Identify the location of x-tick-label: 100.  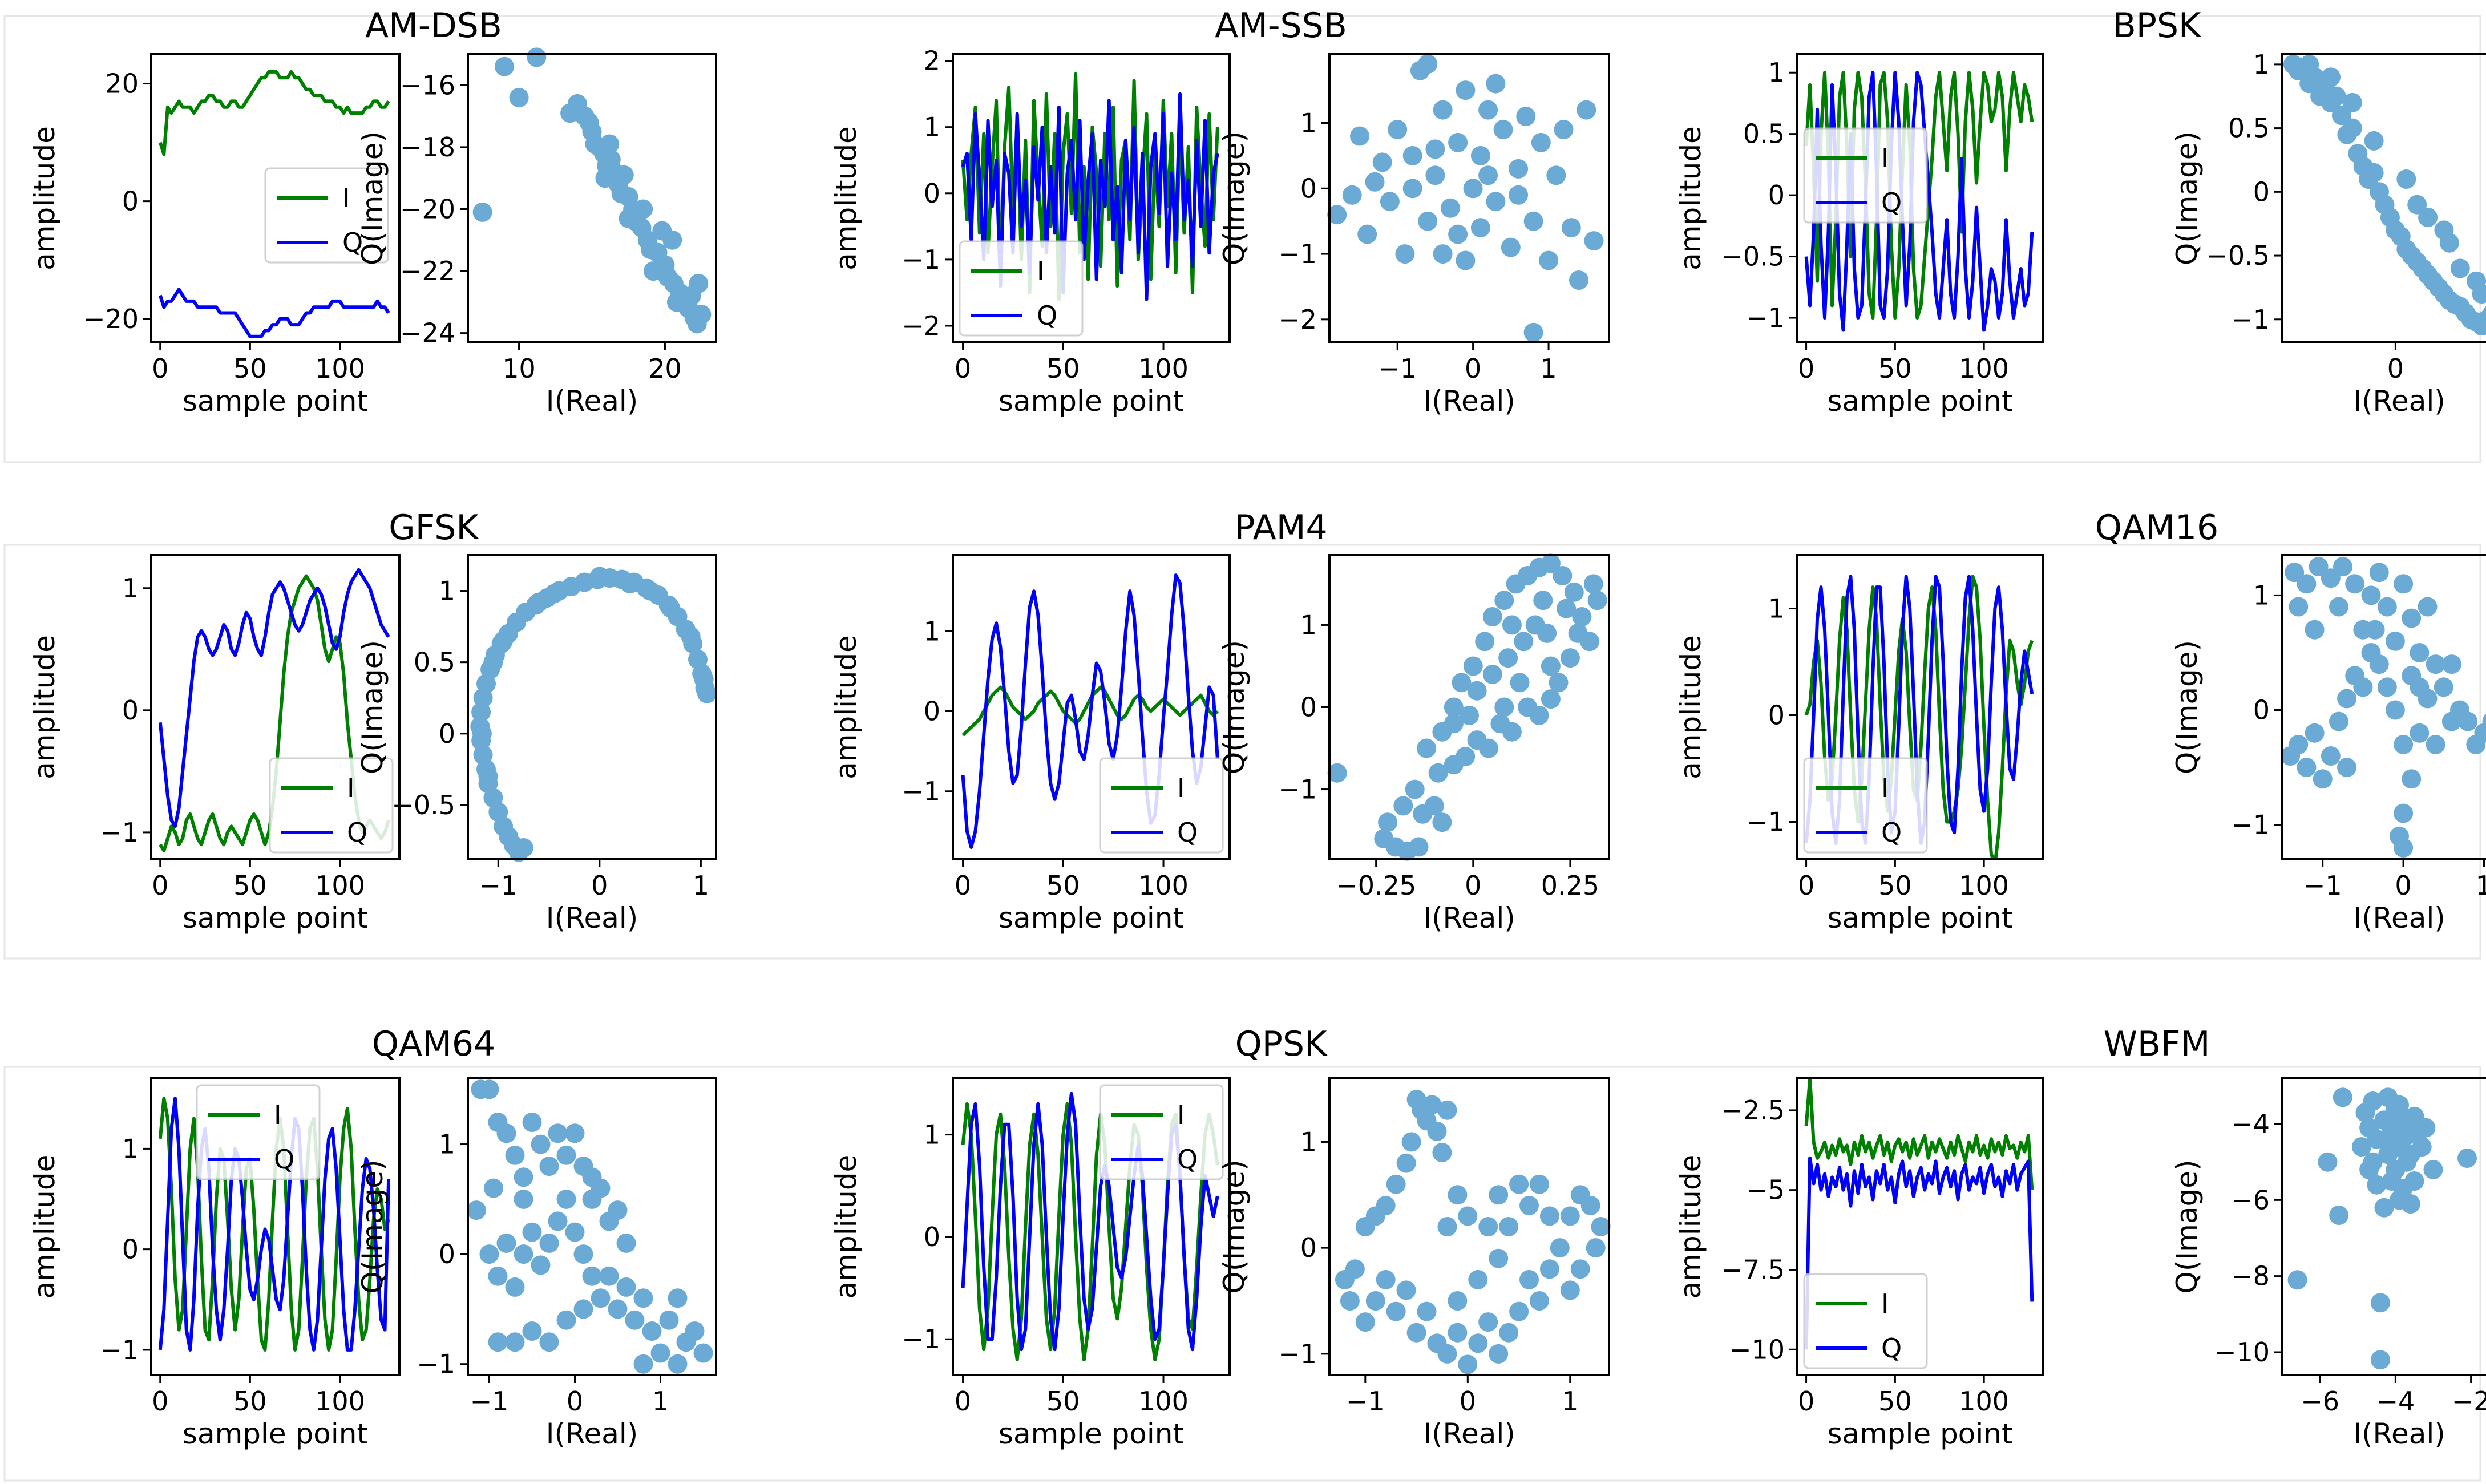
(1984, 885).